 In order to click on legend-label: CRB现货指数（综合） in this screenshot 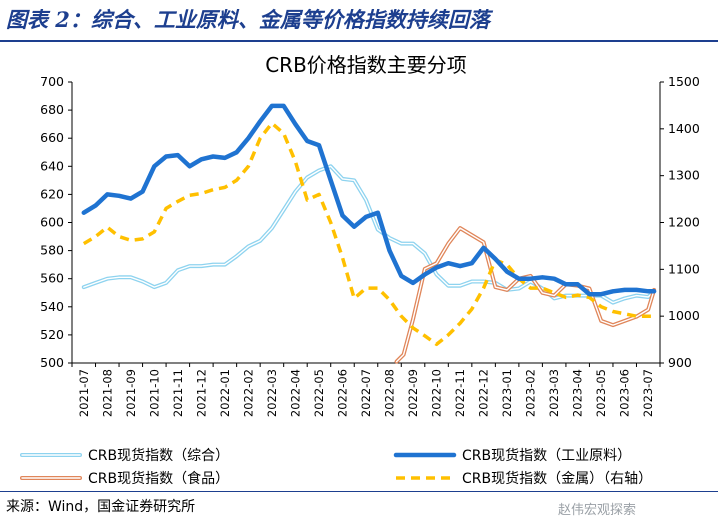, I will do `click(158, 455)`.